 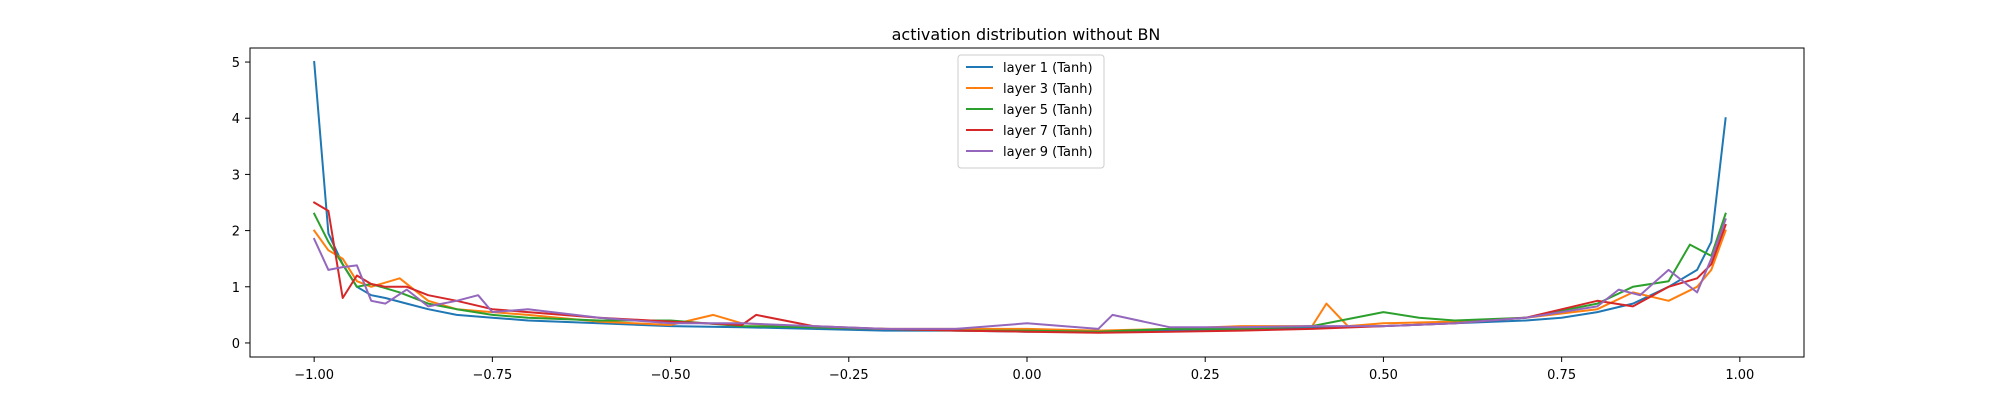 What do you see at coordinates (492, 375) in the screenshot?
I see `x-tick-label: −0.75` at bounding box center [492, 375].